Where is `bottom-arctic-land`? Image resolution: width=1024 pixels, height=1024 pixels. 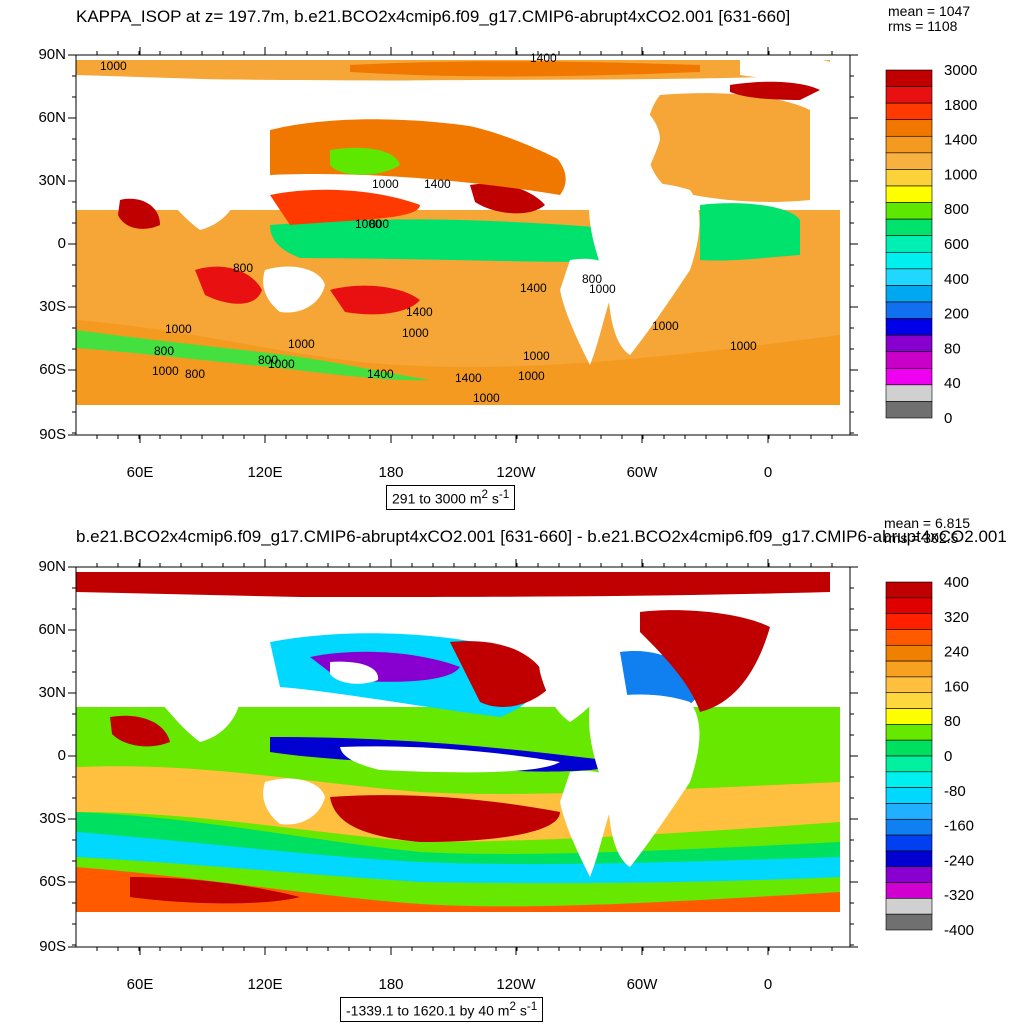 bottom-arctic-land is located at coordinates (463, 569).